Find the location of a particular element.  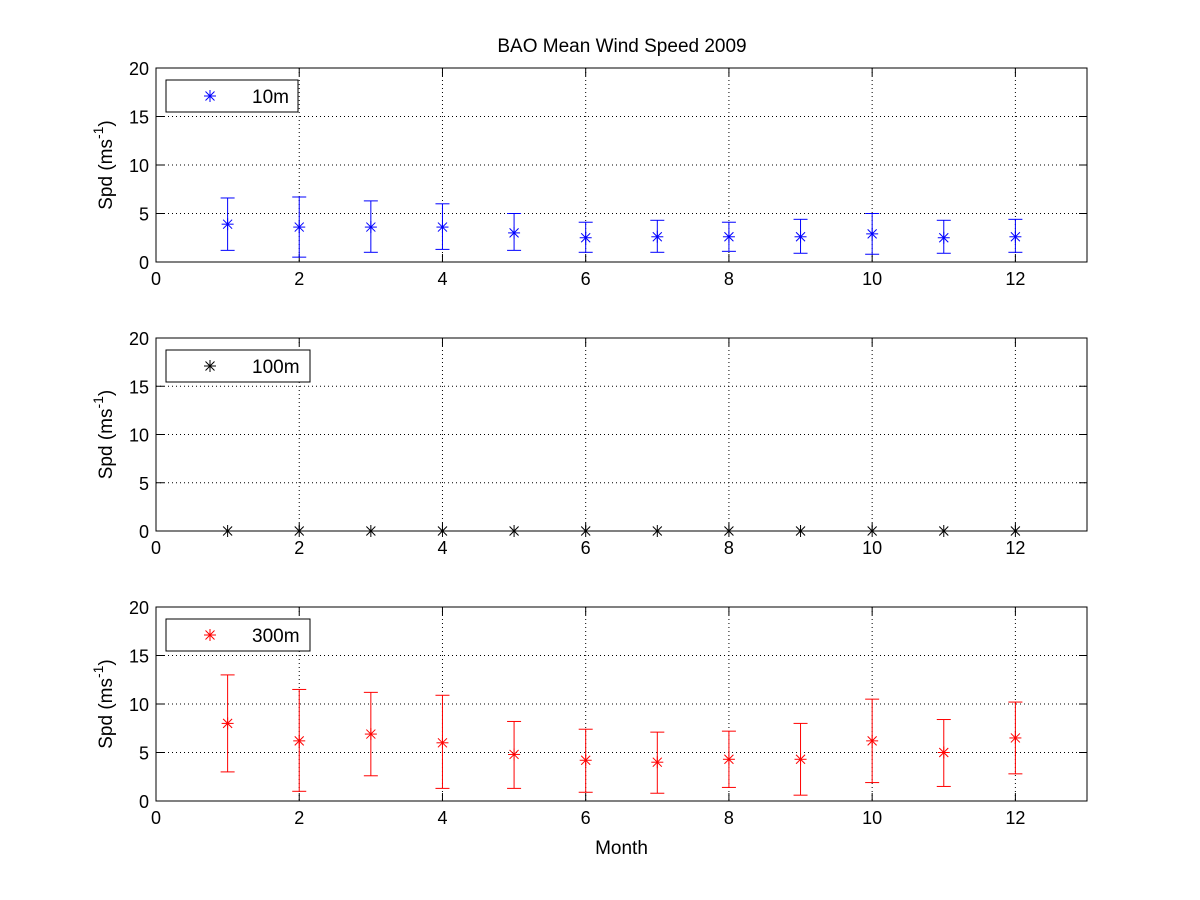

series-300m is located at coordinates (621, 735).